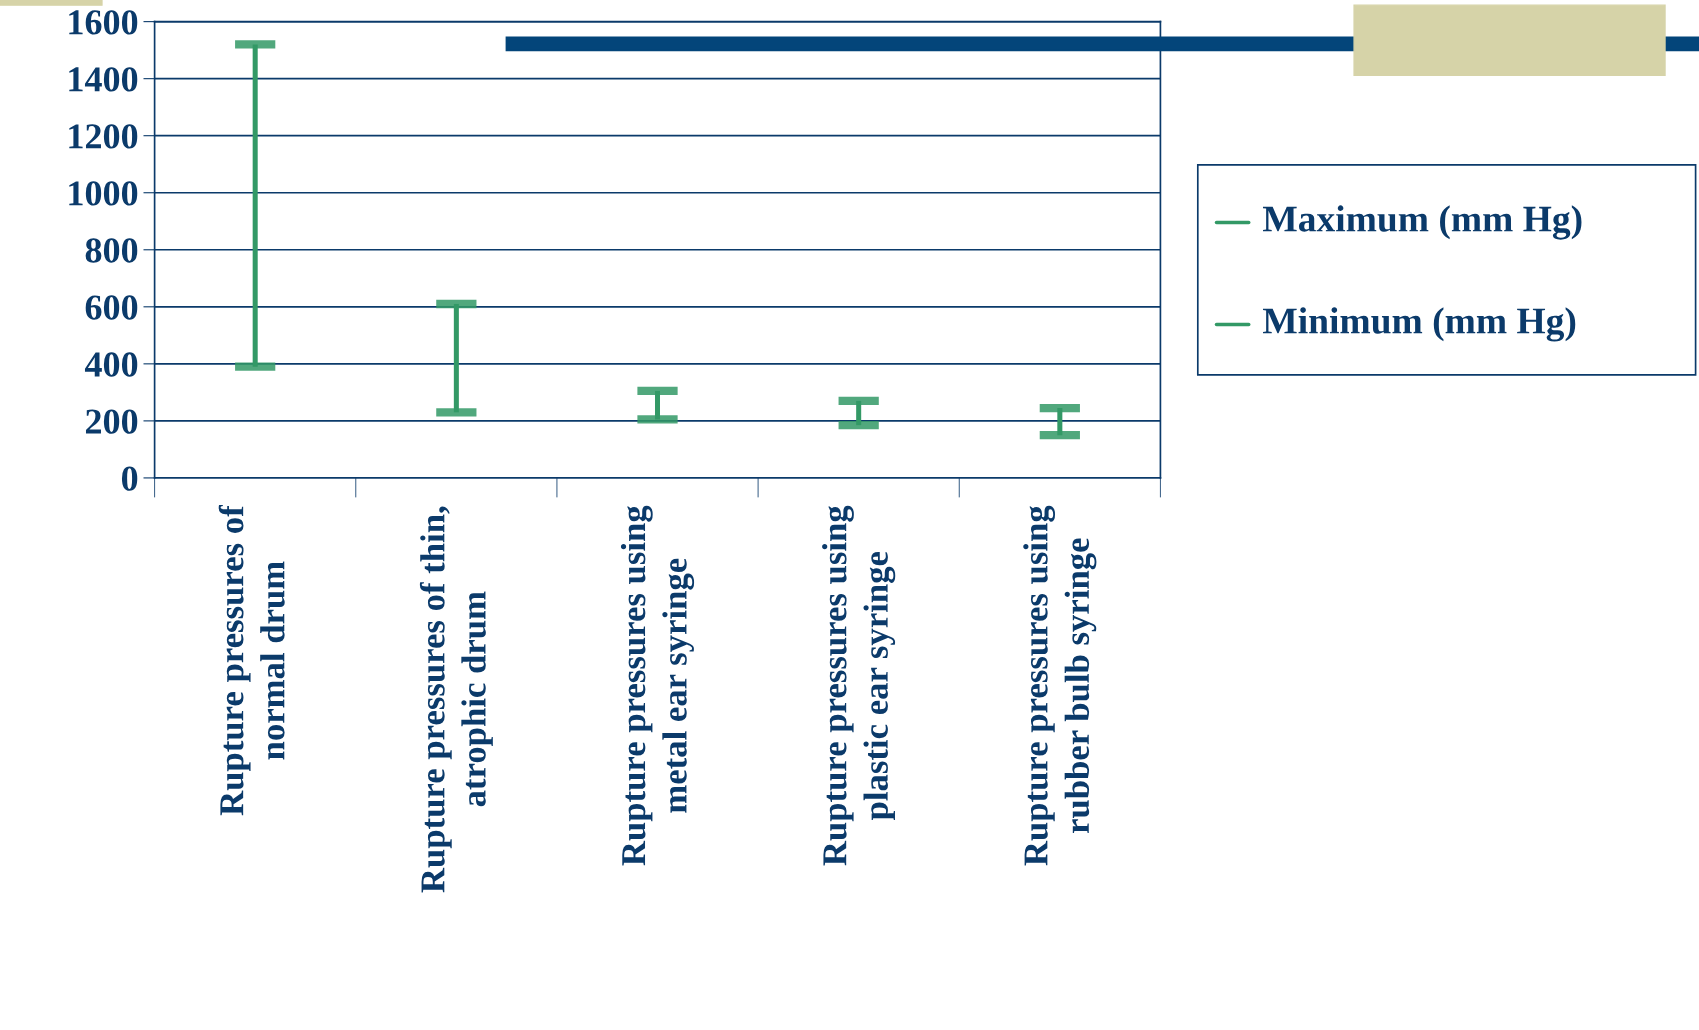 This screenshot has height=1030, width=1699. Describe the element at coordinates (103, 79) in the screenshot. I see `y-tick-label: 1400` at that location.